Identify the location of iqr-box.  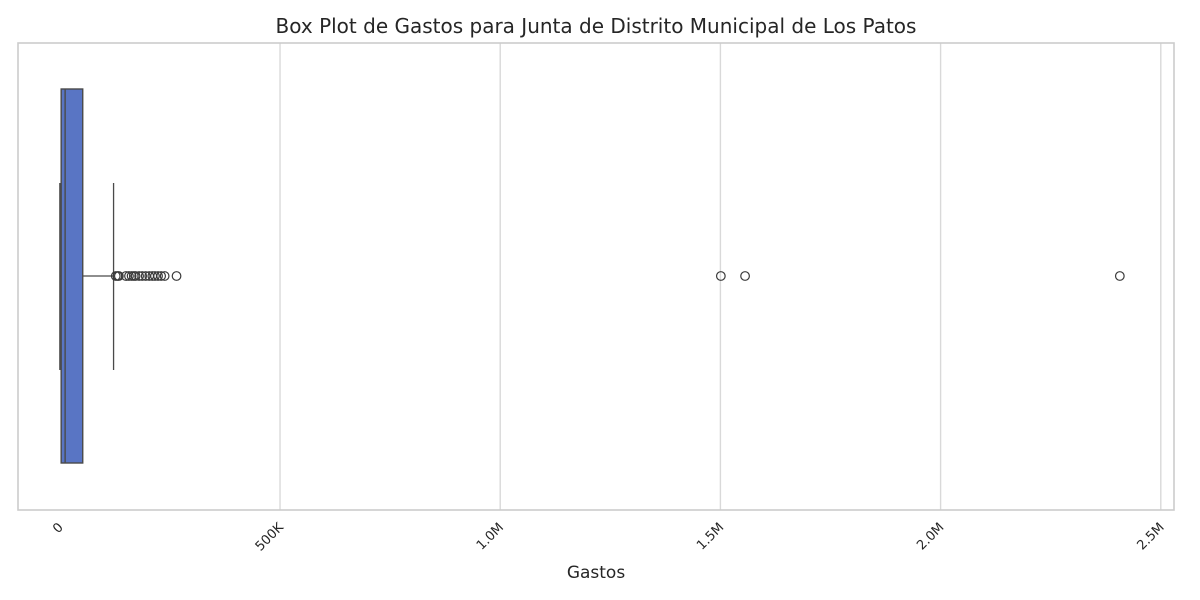
(72, 276).